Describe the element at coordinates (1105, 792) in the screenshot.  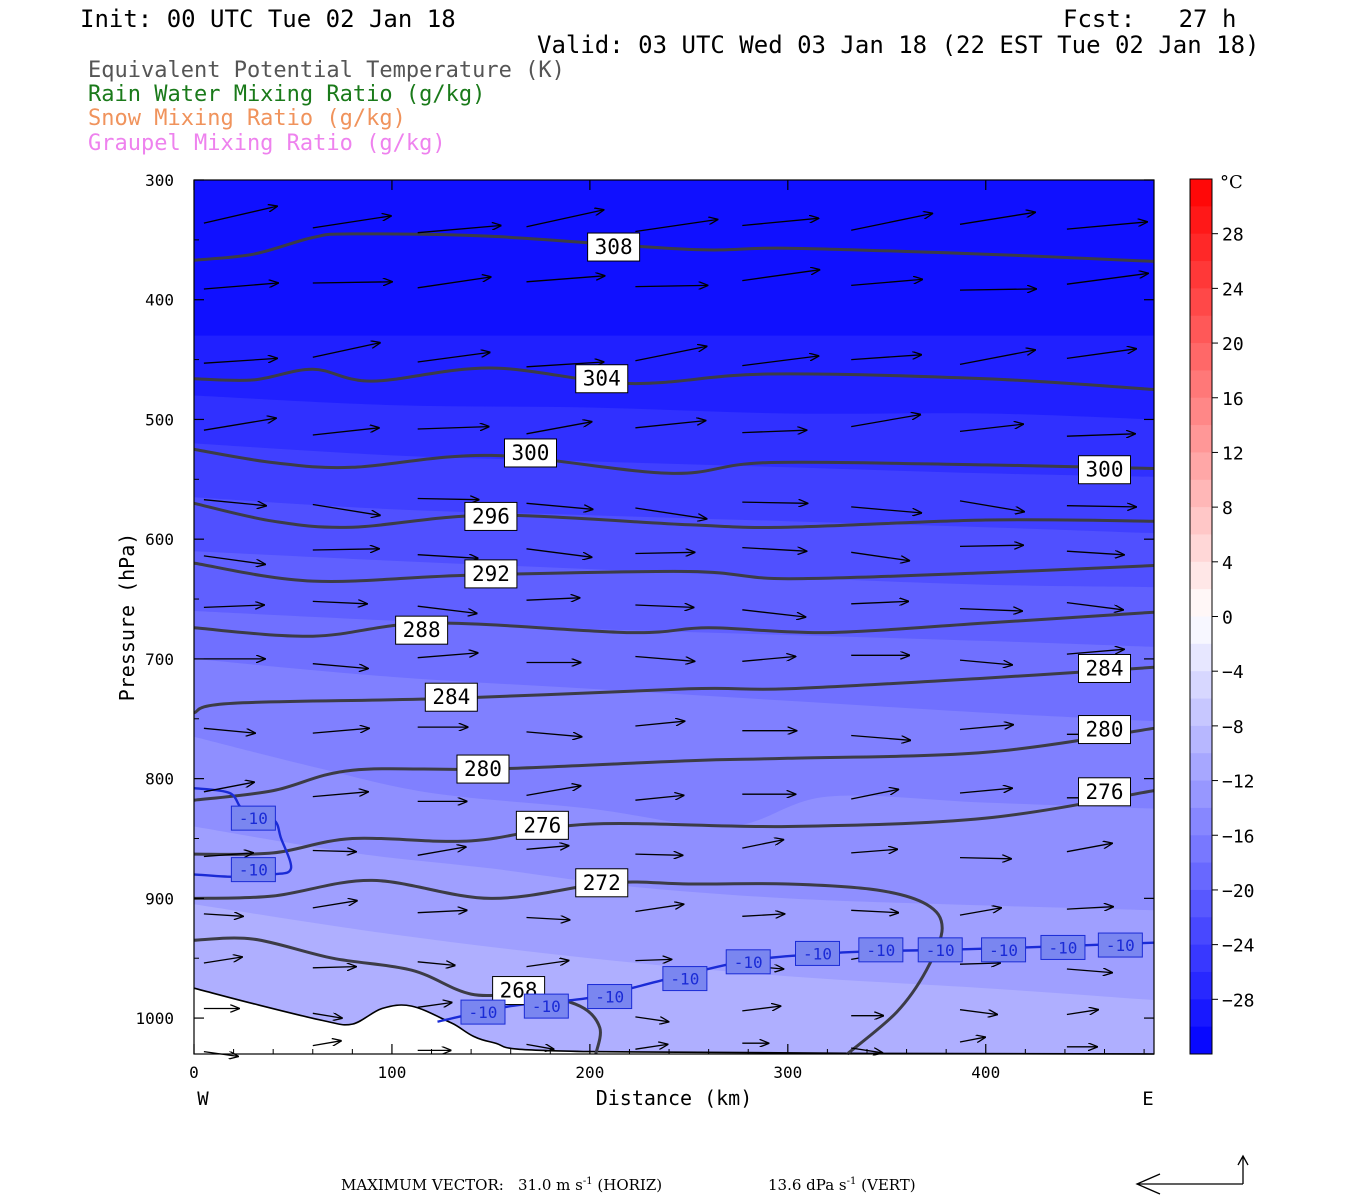
I see `theta-e-contour-label: 276` at that location.